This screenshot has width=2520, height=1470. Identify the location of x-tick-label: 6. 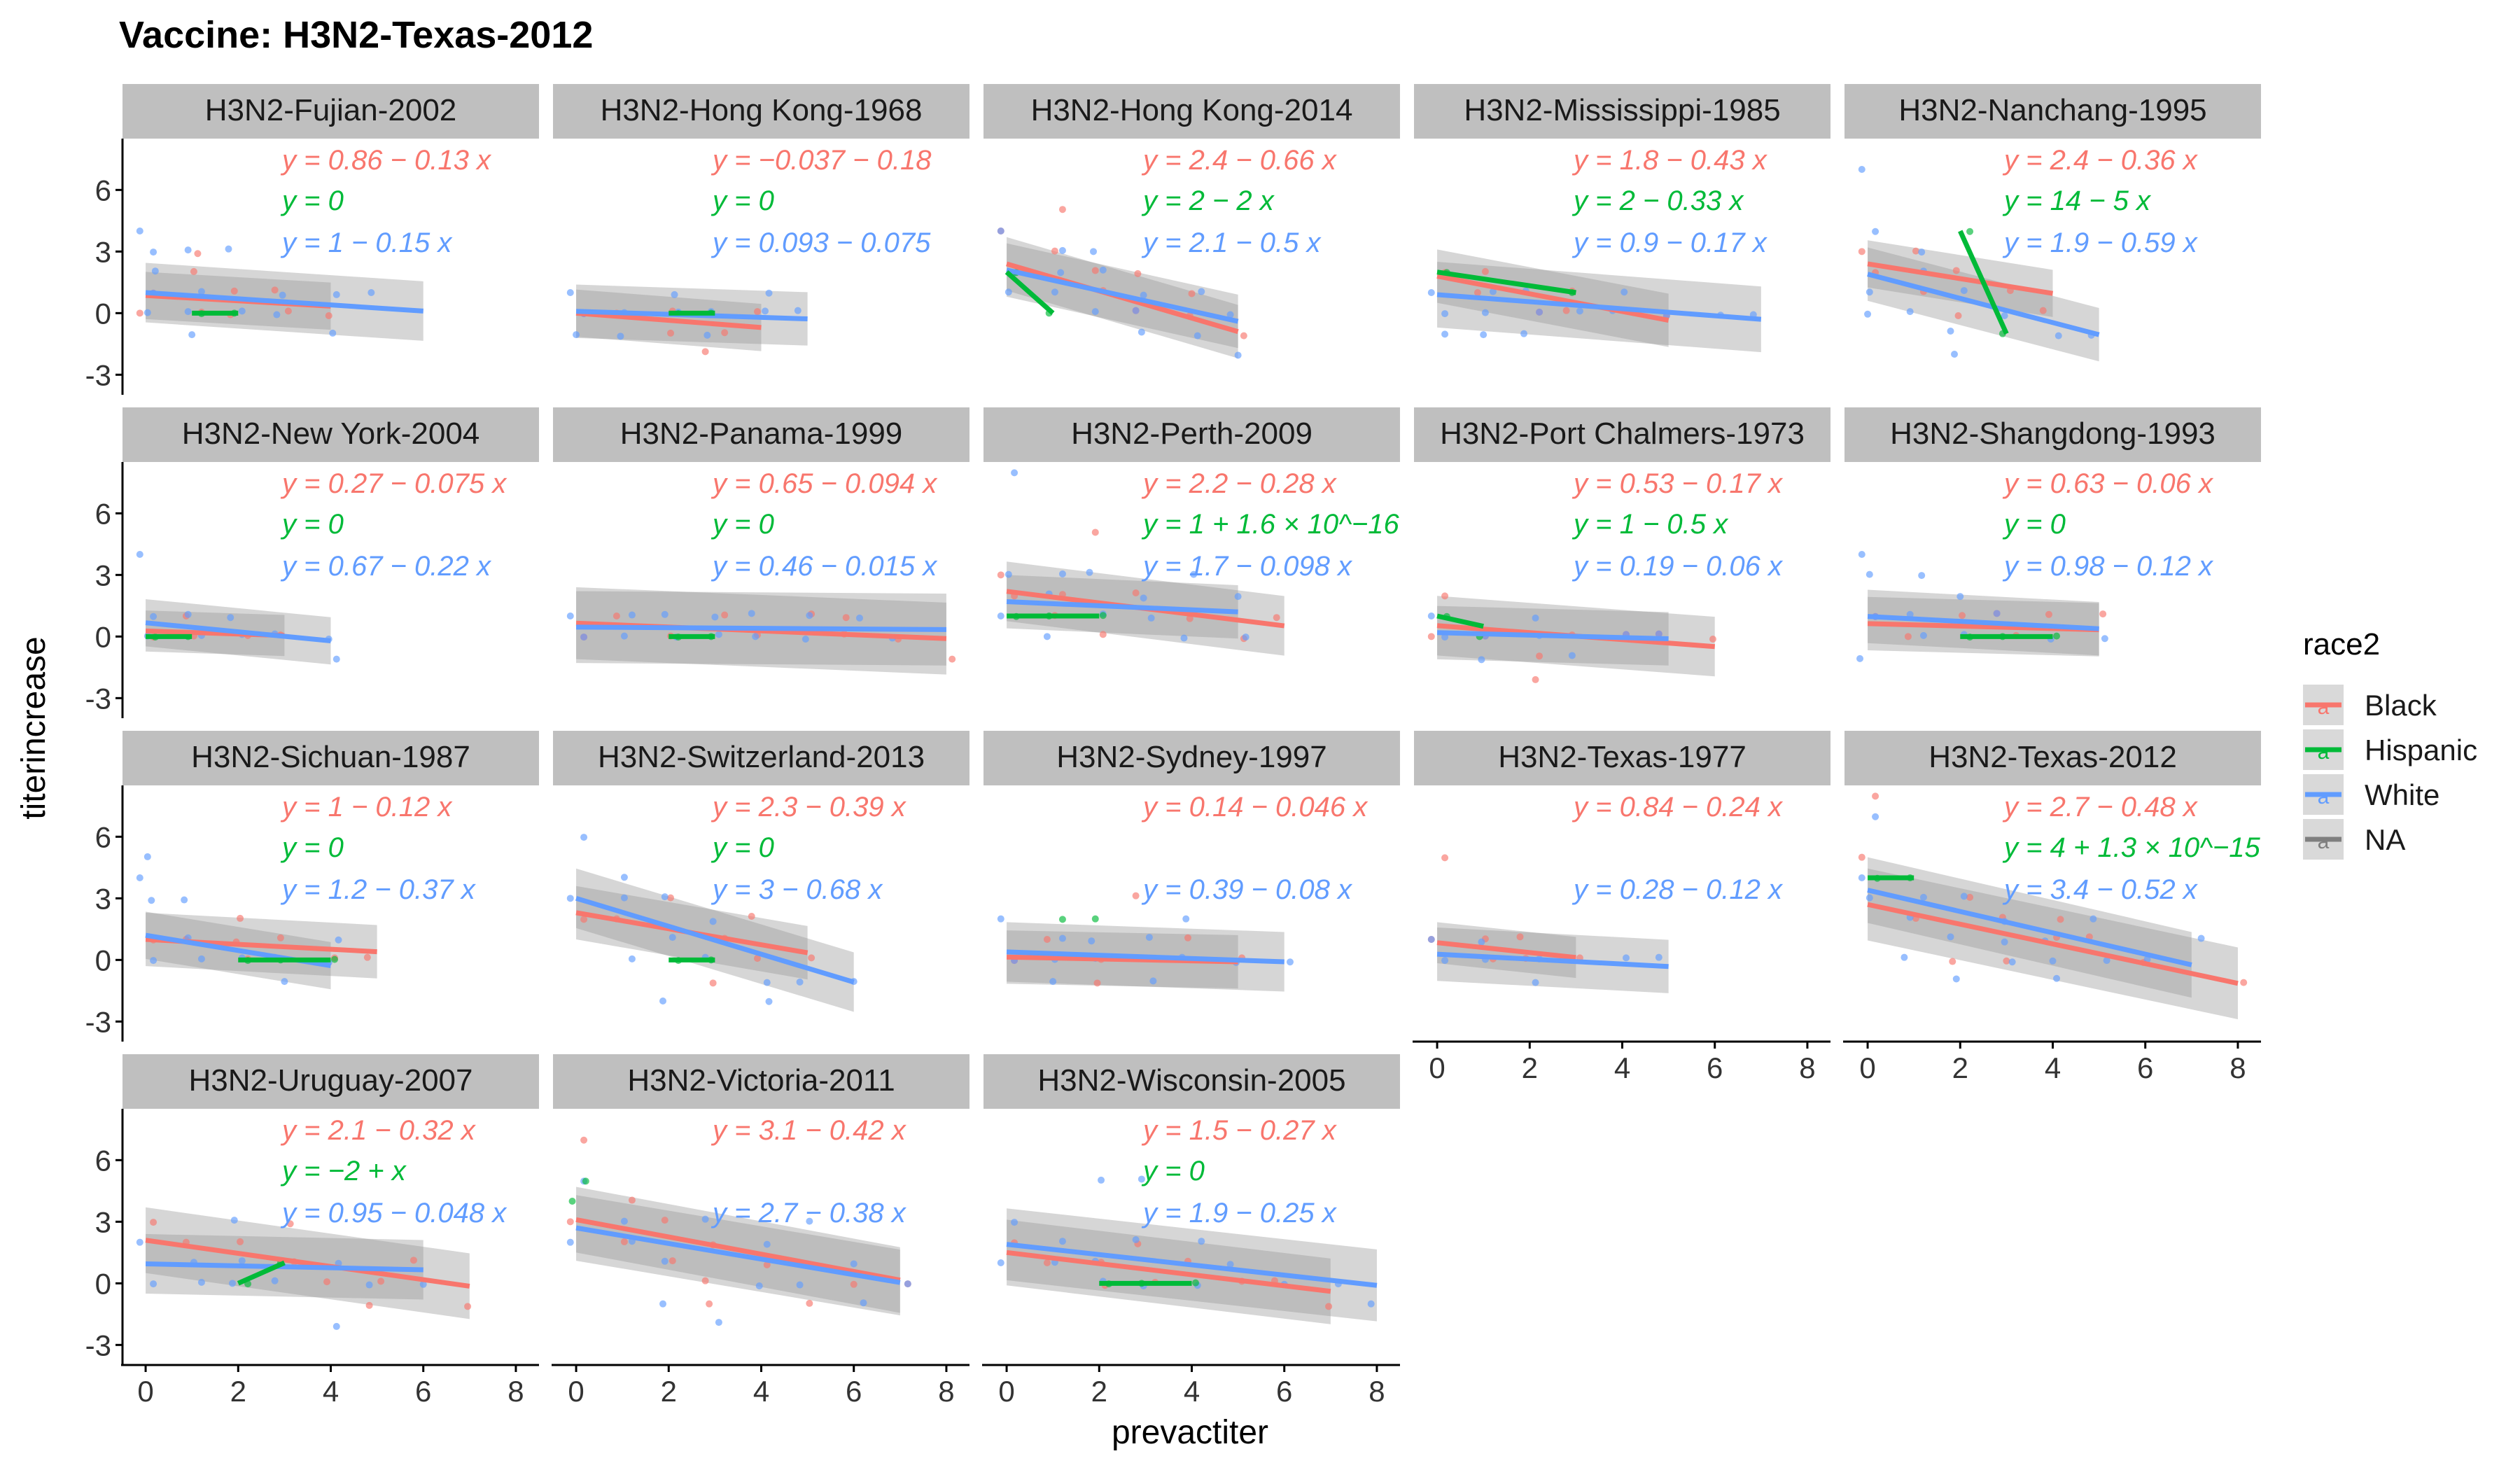
(854, 1391).